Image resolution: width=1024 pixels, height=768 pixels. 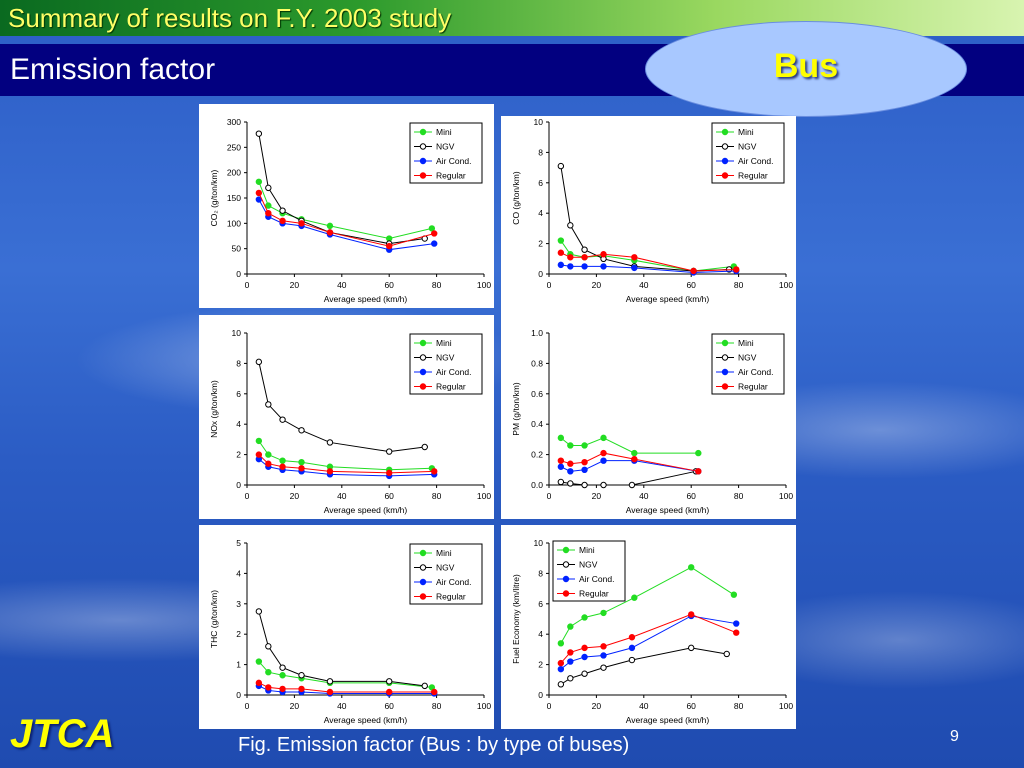 I want to click on y-tick-label: 6, so click(x=238, y=394).